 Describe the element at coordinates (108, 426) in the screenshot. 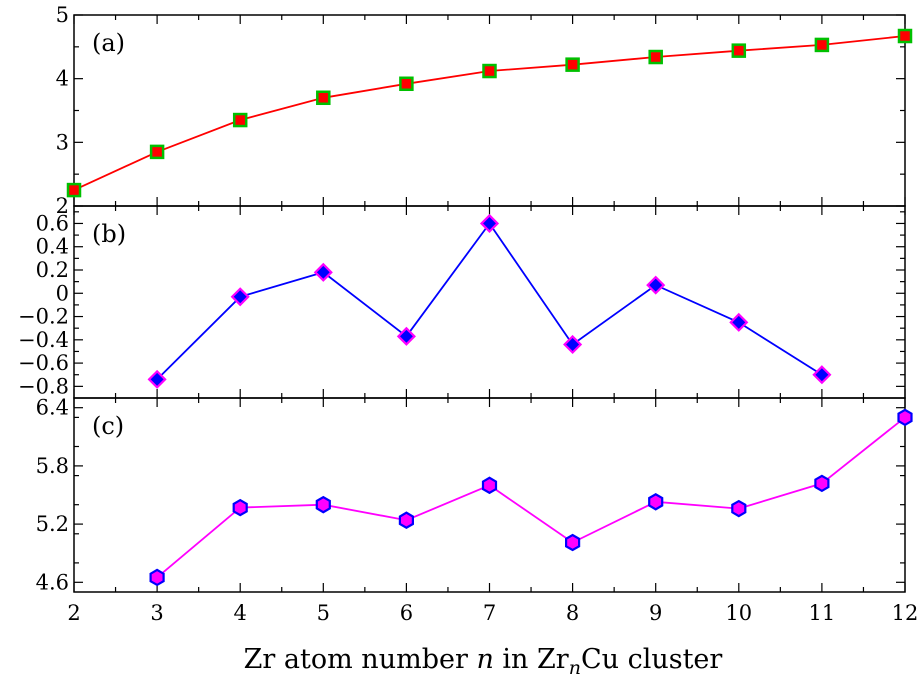

I see `panel-label: (c)` at that location.